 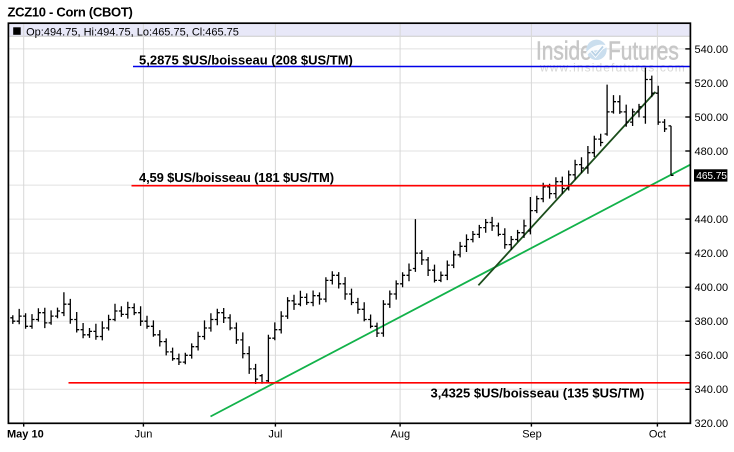 I want to click on svg-text:5,2875 $US/boisseau (208 $US/T: 5,2875 $US/boisseau (208 $US/TM), so click(x=246, y=60).